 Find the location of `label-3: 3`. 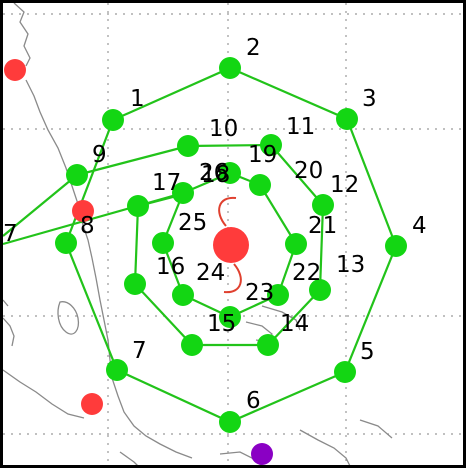

label-3: 3 is located at coordinates (369, 99).